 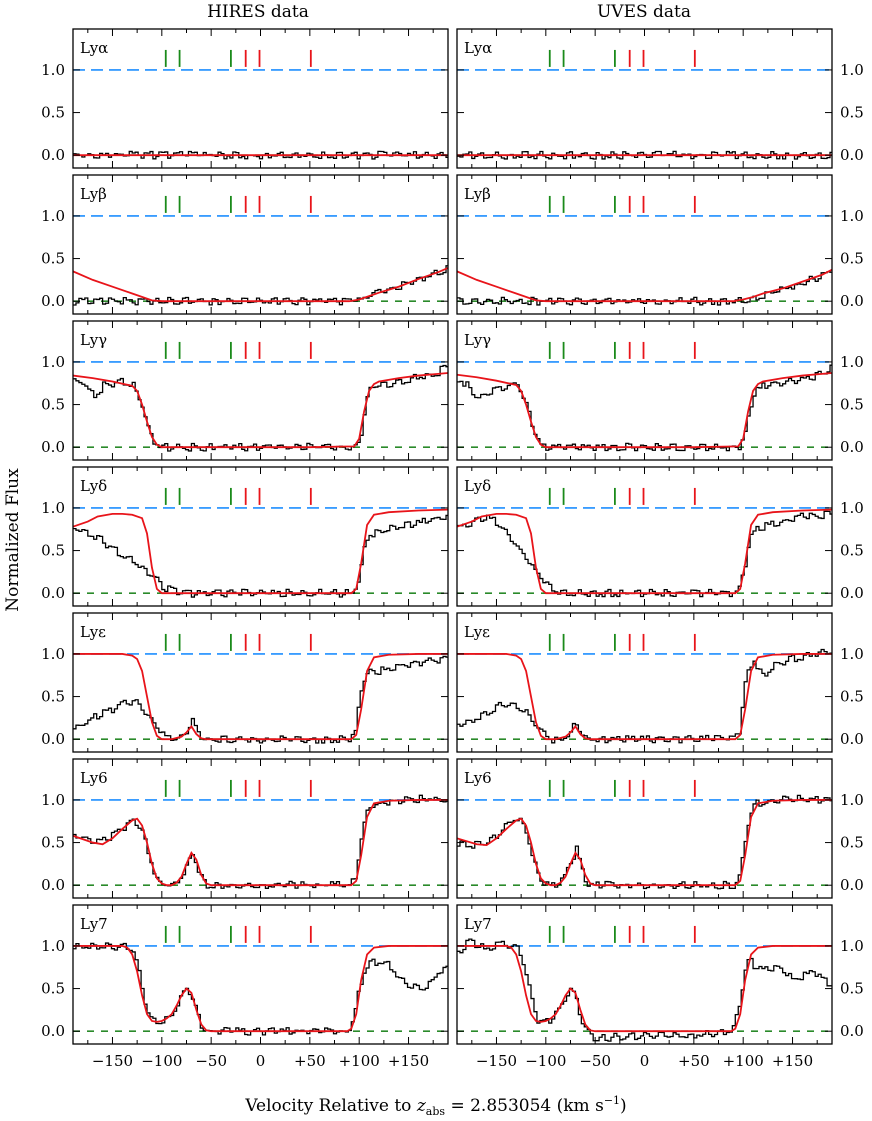 I want to click on x-axis-title-suffix: = 2.853054 (km s, so click(x=524, y=1106).